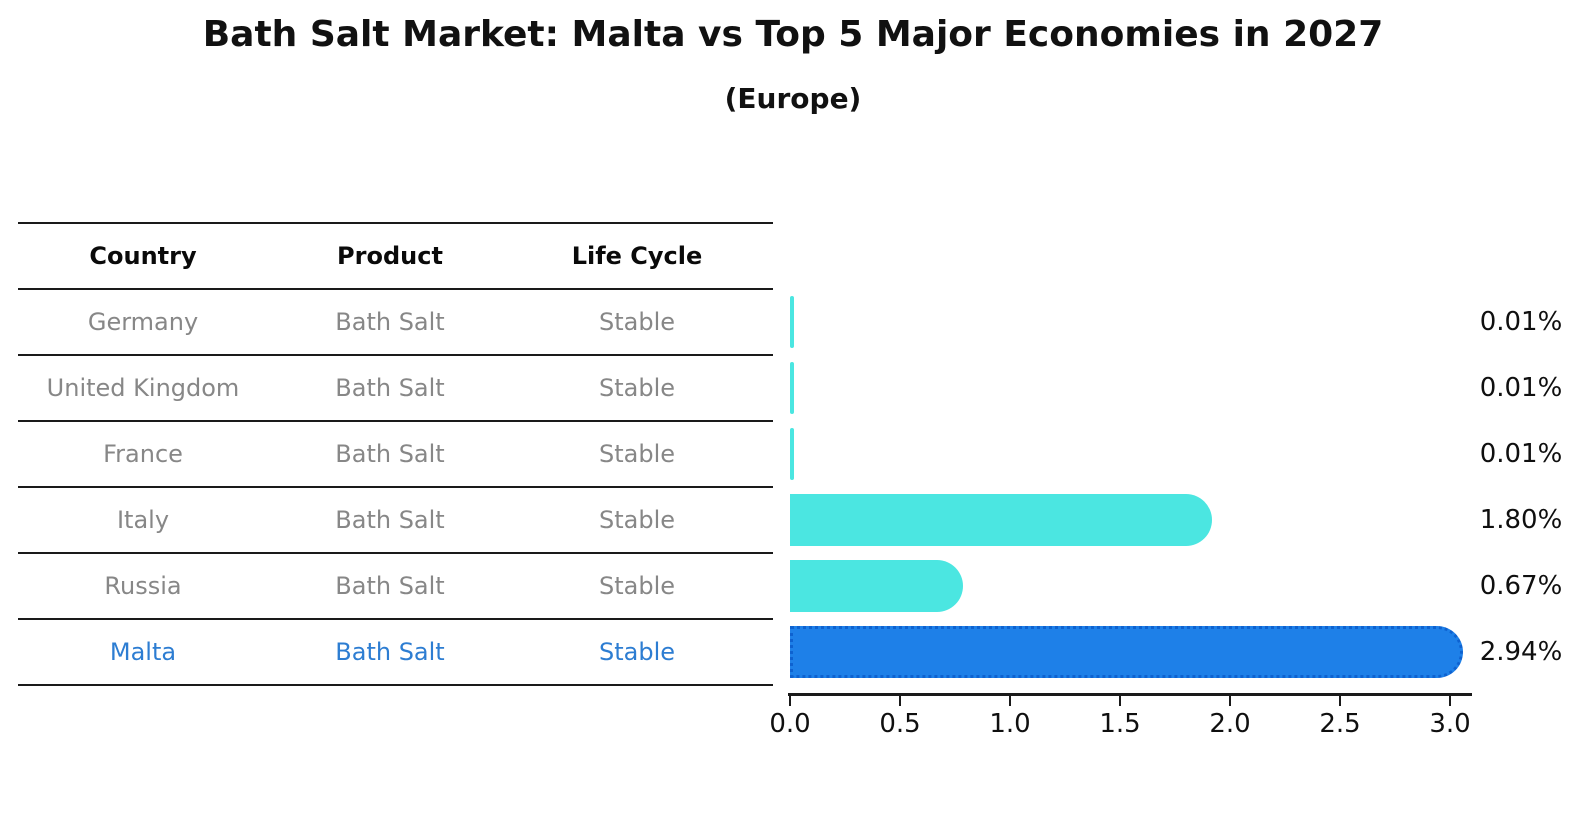 The image size is (1586, 823). I want to click on bar-value-label: 1.80%, so click(1521, 520).